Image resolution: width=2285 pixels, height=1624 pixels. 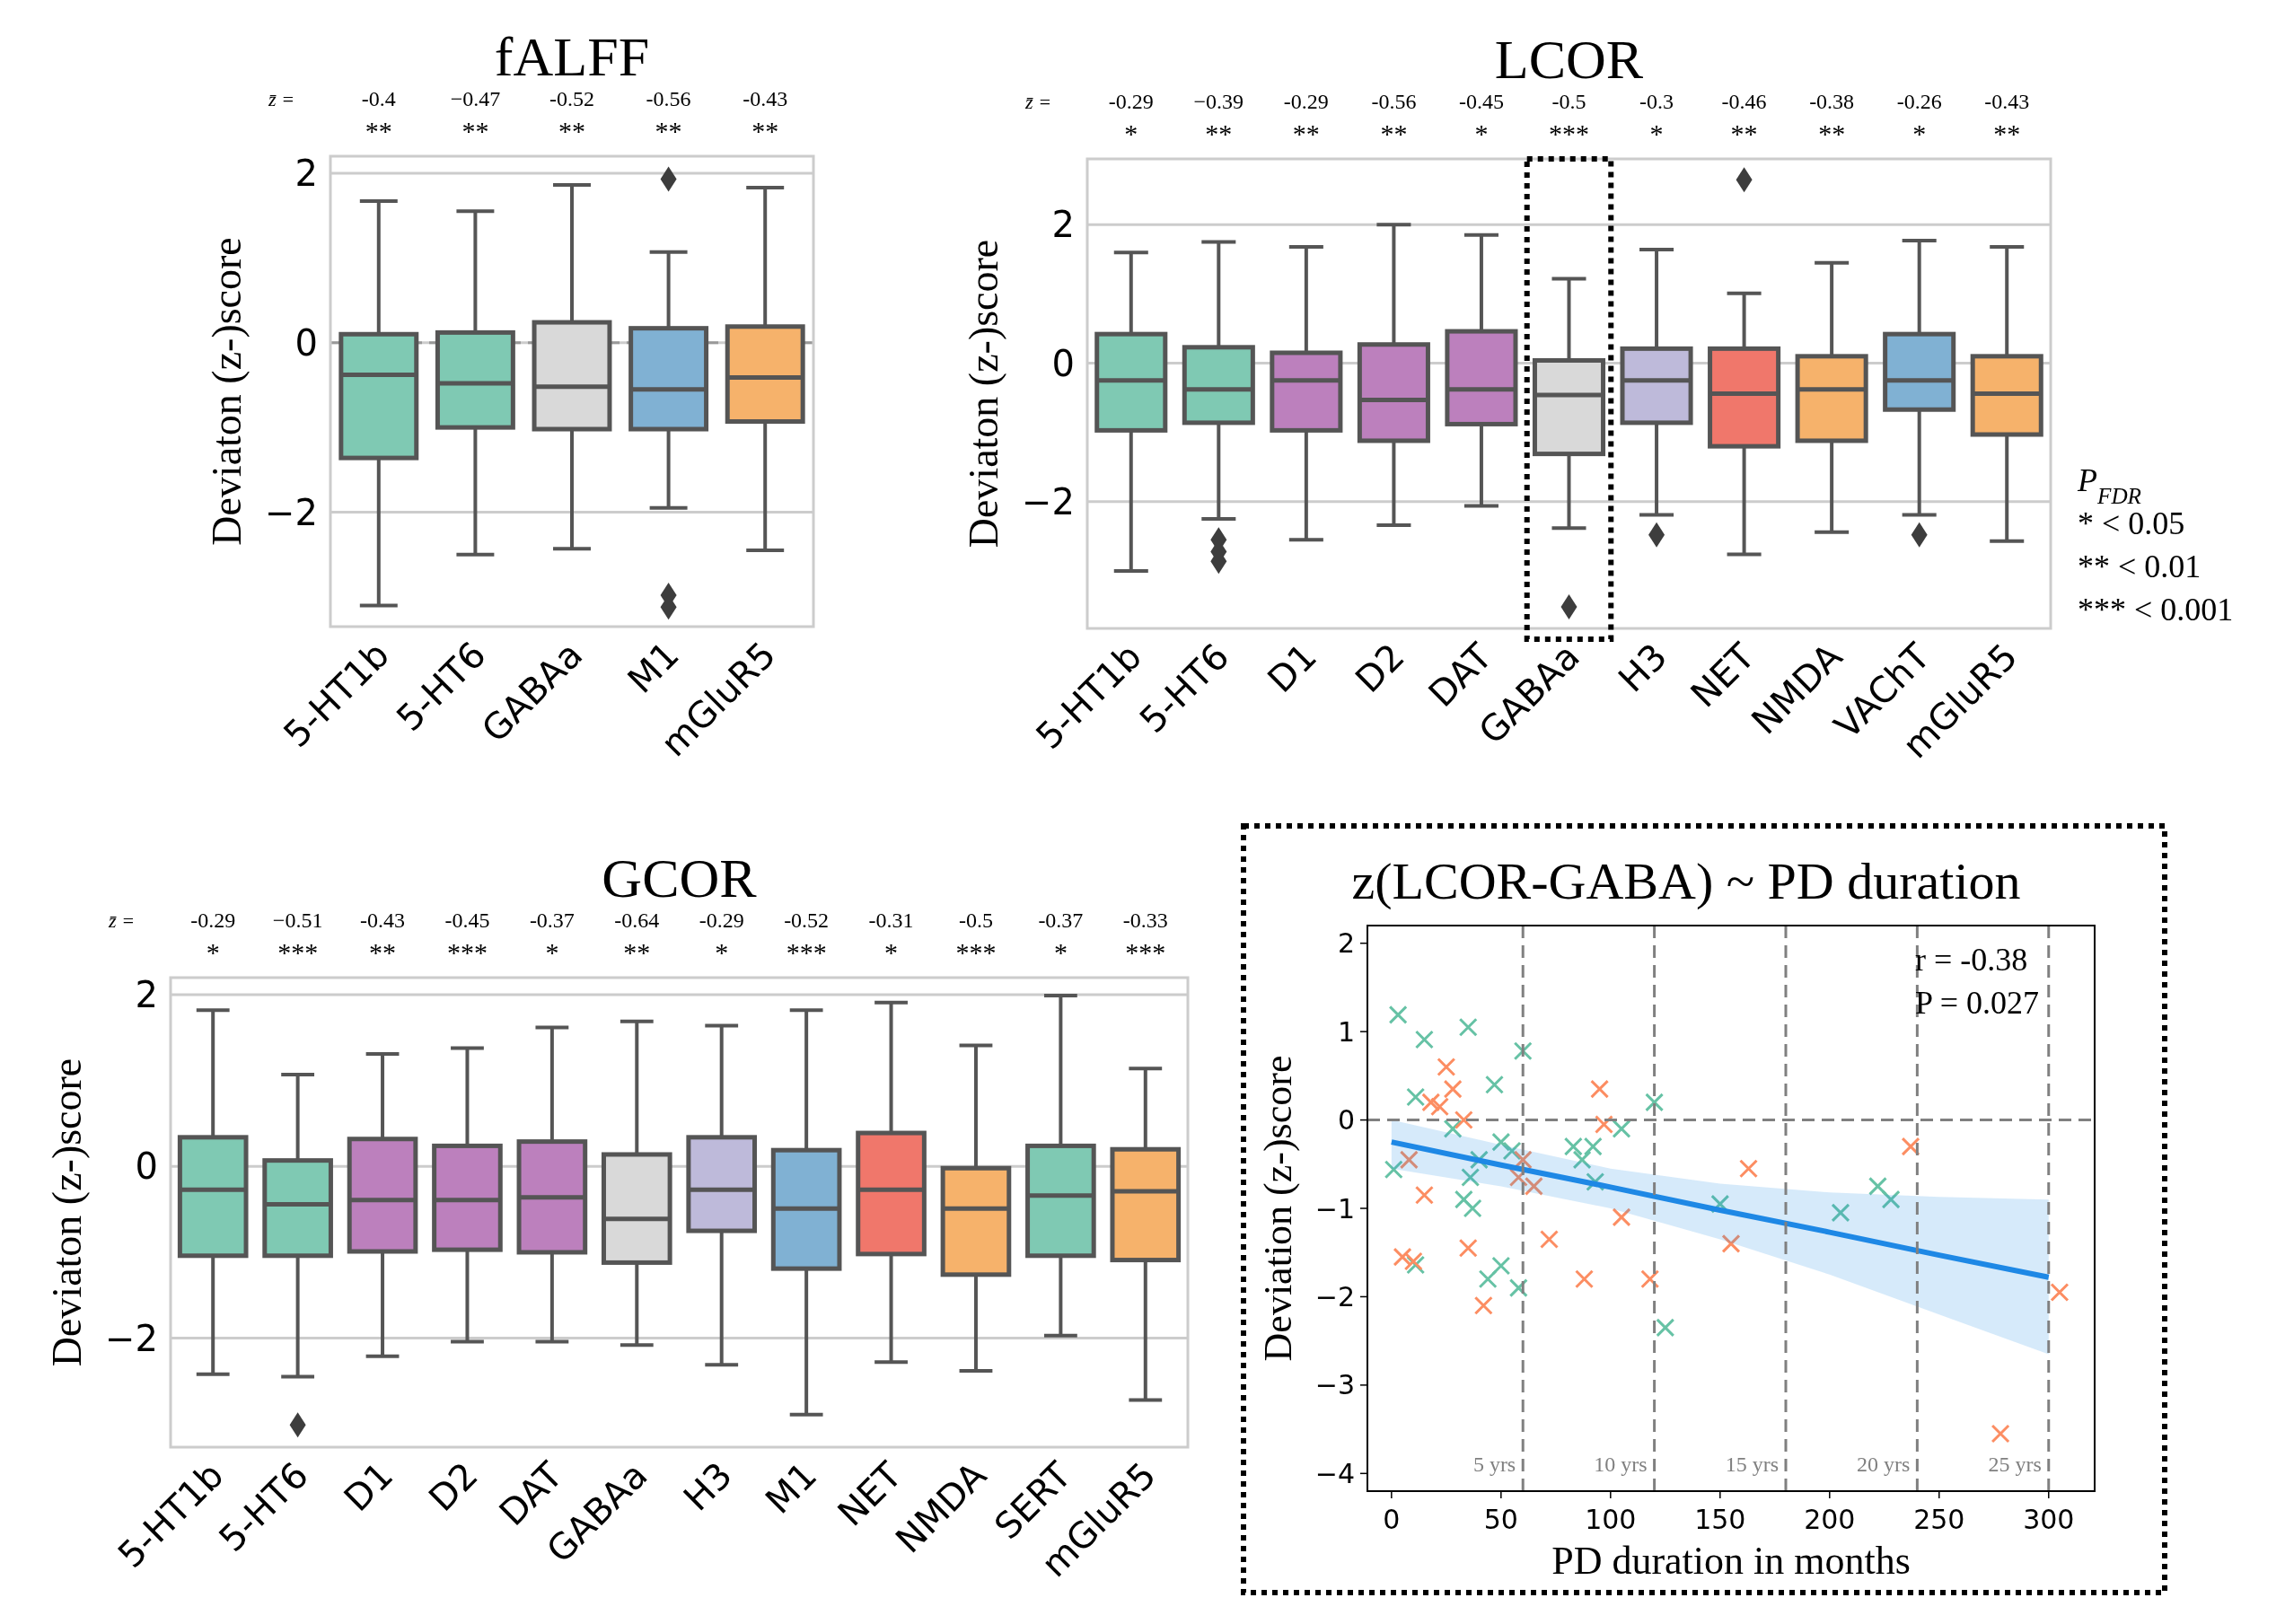 I want to click on x-tick-label: 0, so click(x=1392, y=1519).